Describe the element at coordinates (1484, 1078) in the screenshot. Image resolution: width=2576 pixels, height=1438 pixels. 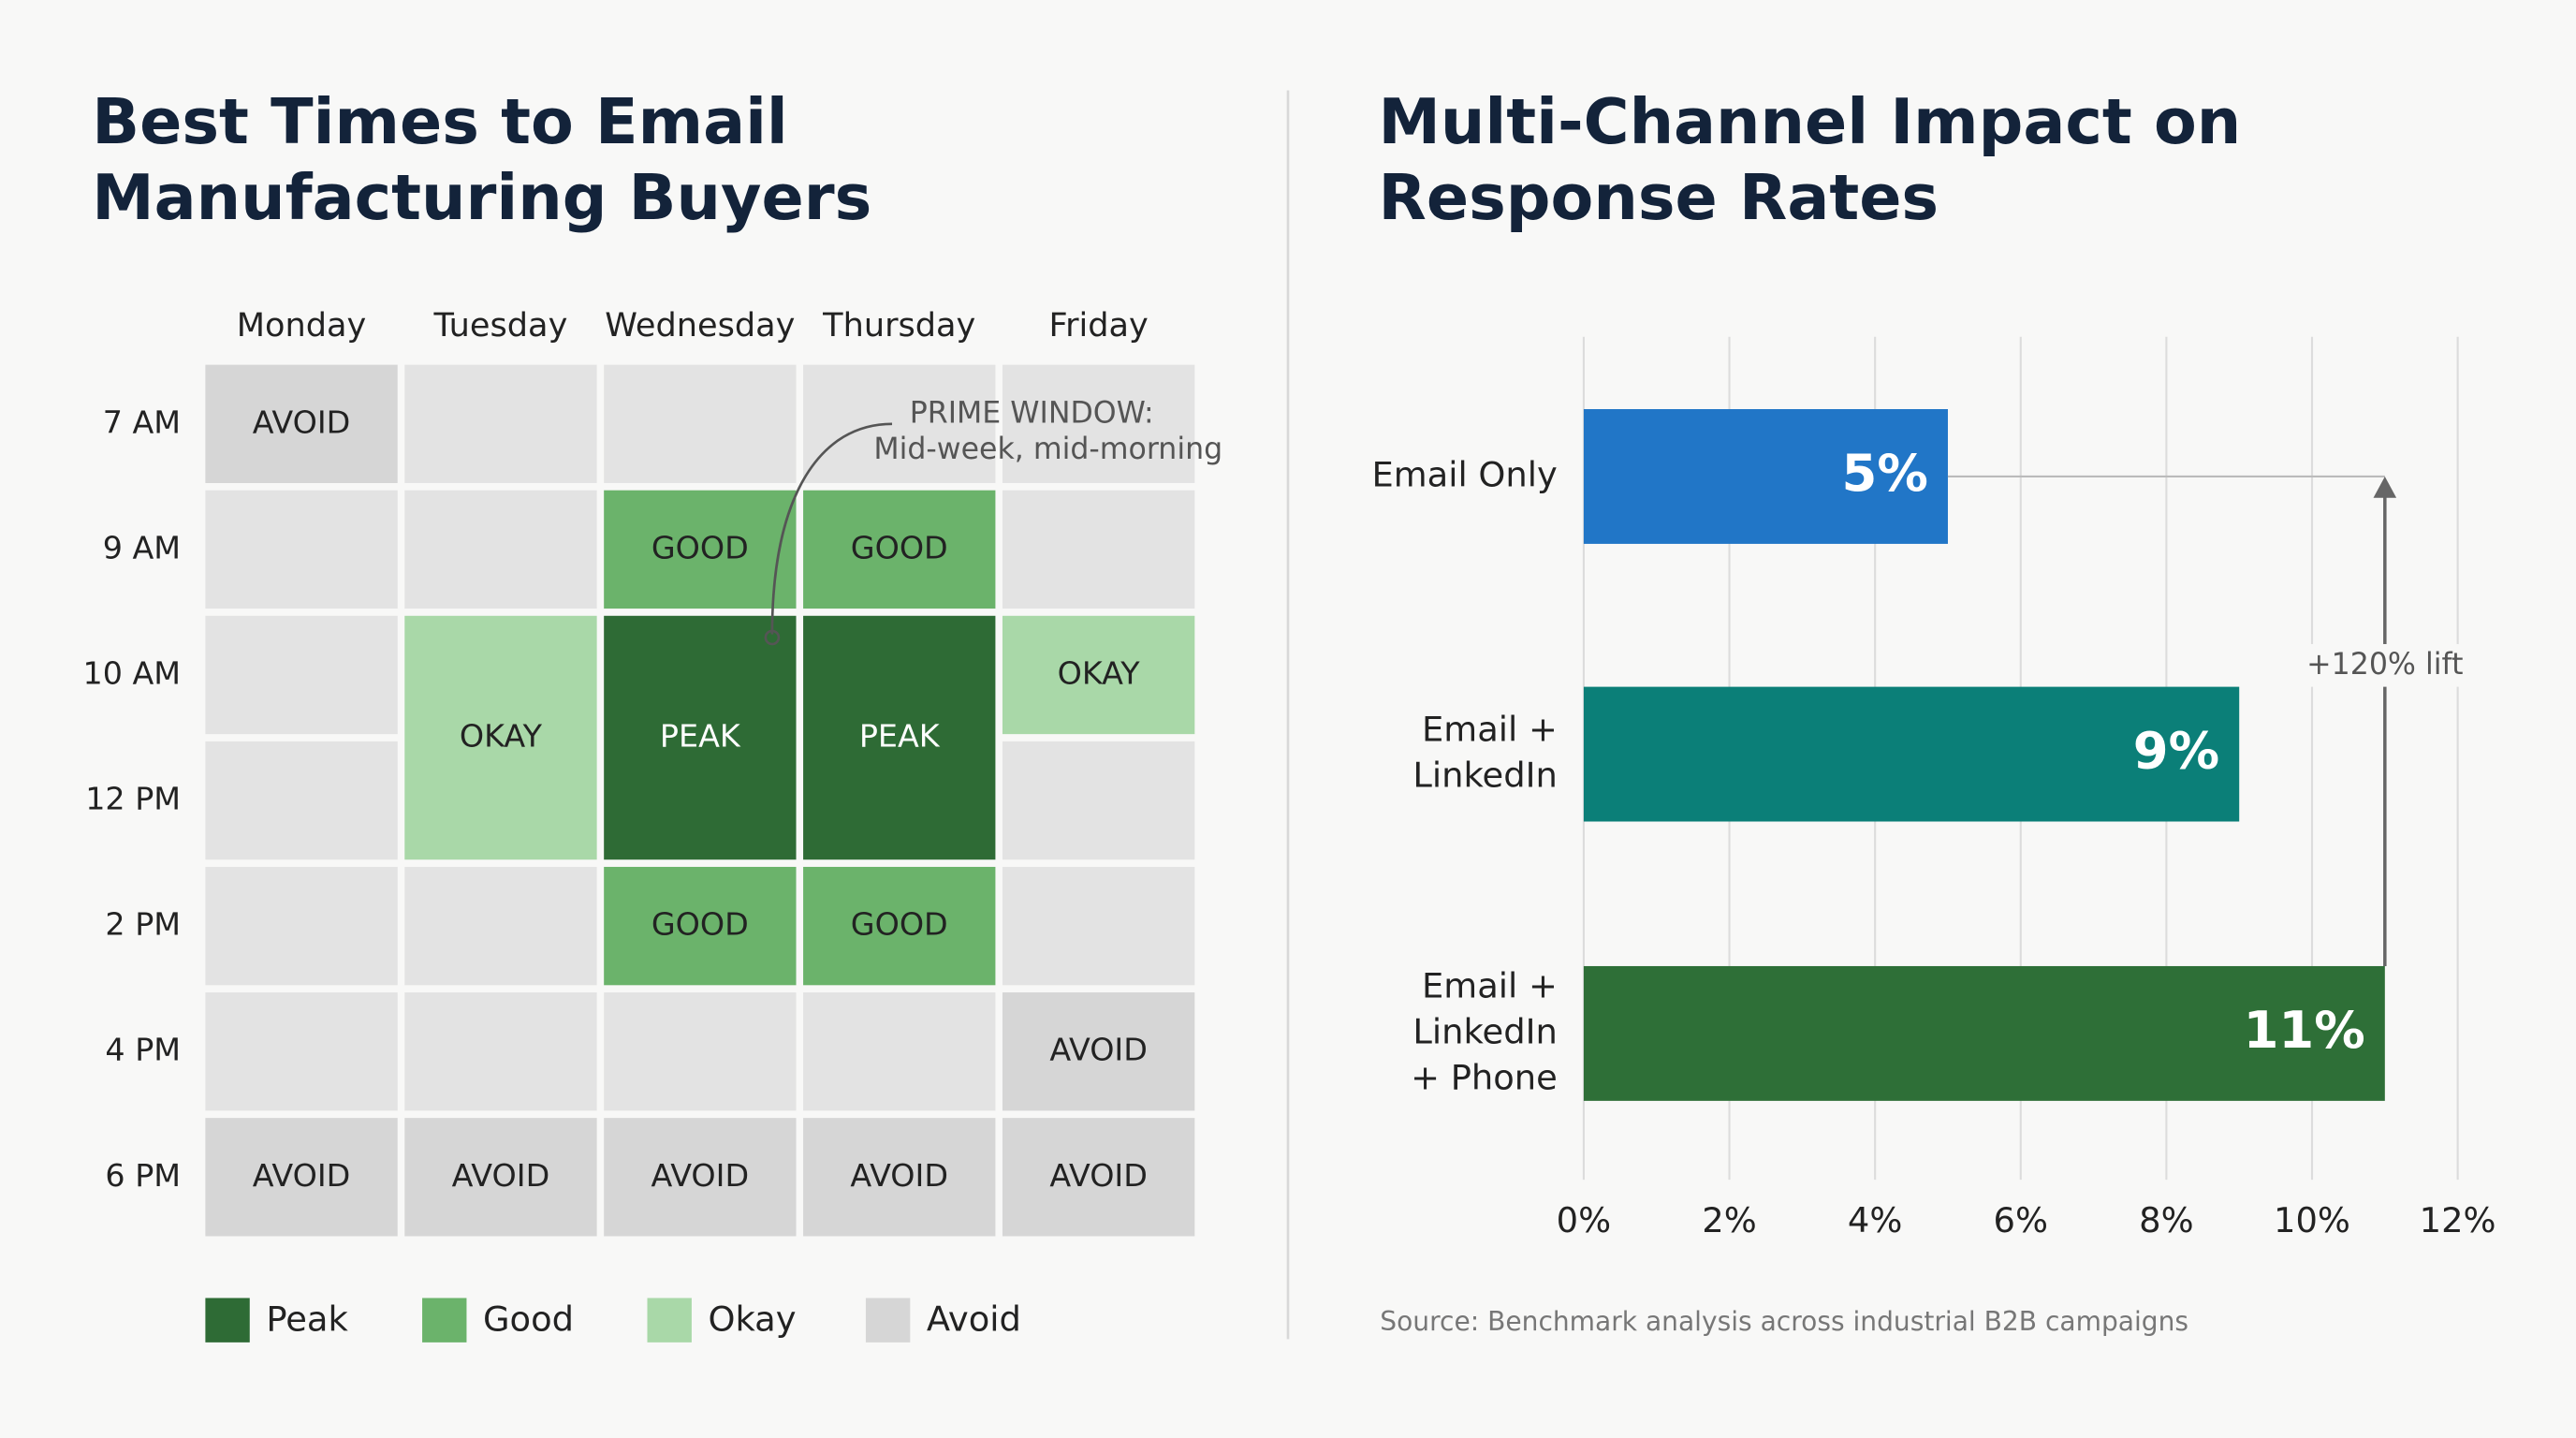
I see `category-label: + Phone` at that location.